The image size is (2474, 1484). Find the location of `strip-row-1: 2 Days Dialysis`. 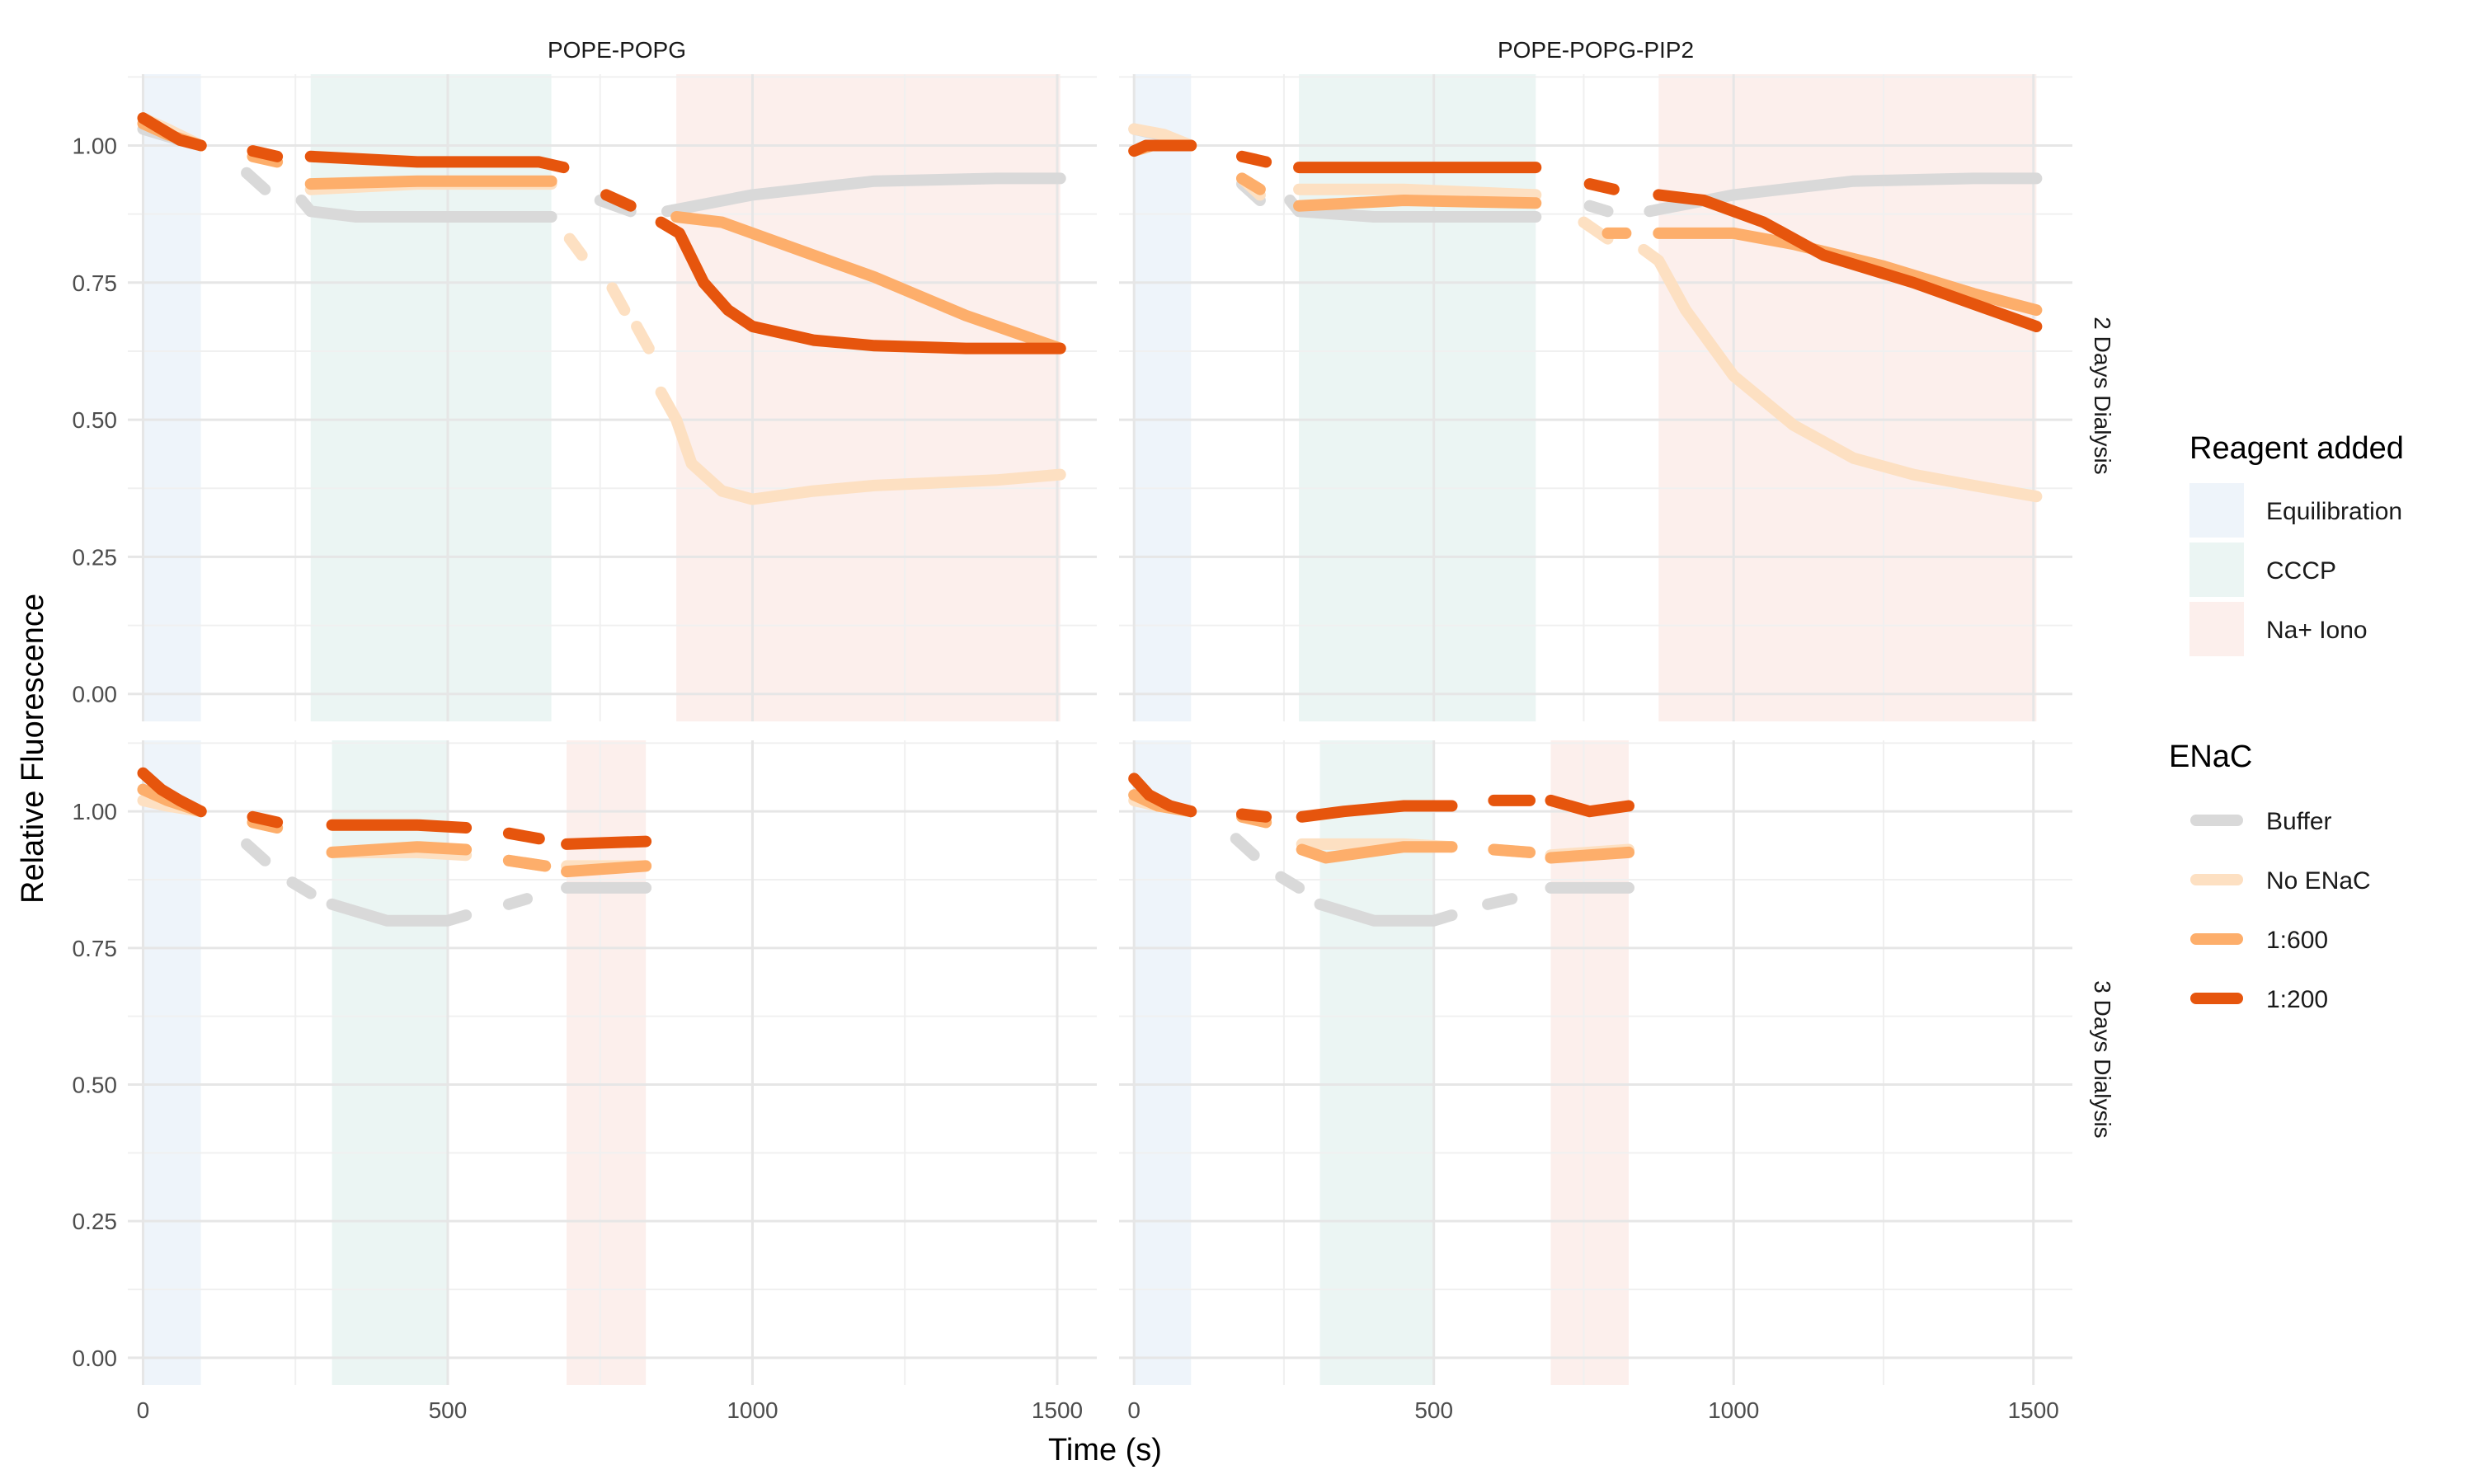

strip-row-1: 2 Days Dialysis is located at coordinates (2102, 395).